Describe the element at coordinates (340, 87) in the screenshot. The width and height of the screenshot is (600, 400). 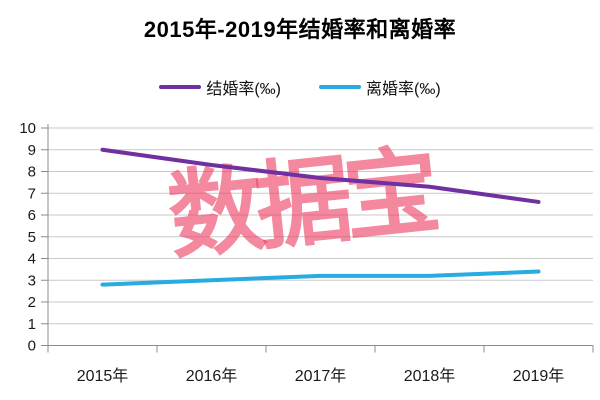
I see `divorce-line-swatch` at that location.